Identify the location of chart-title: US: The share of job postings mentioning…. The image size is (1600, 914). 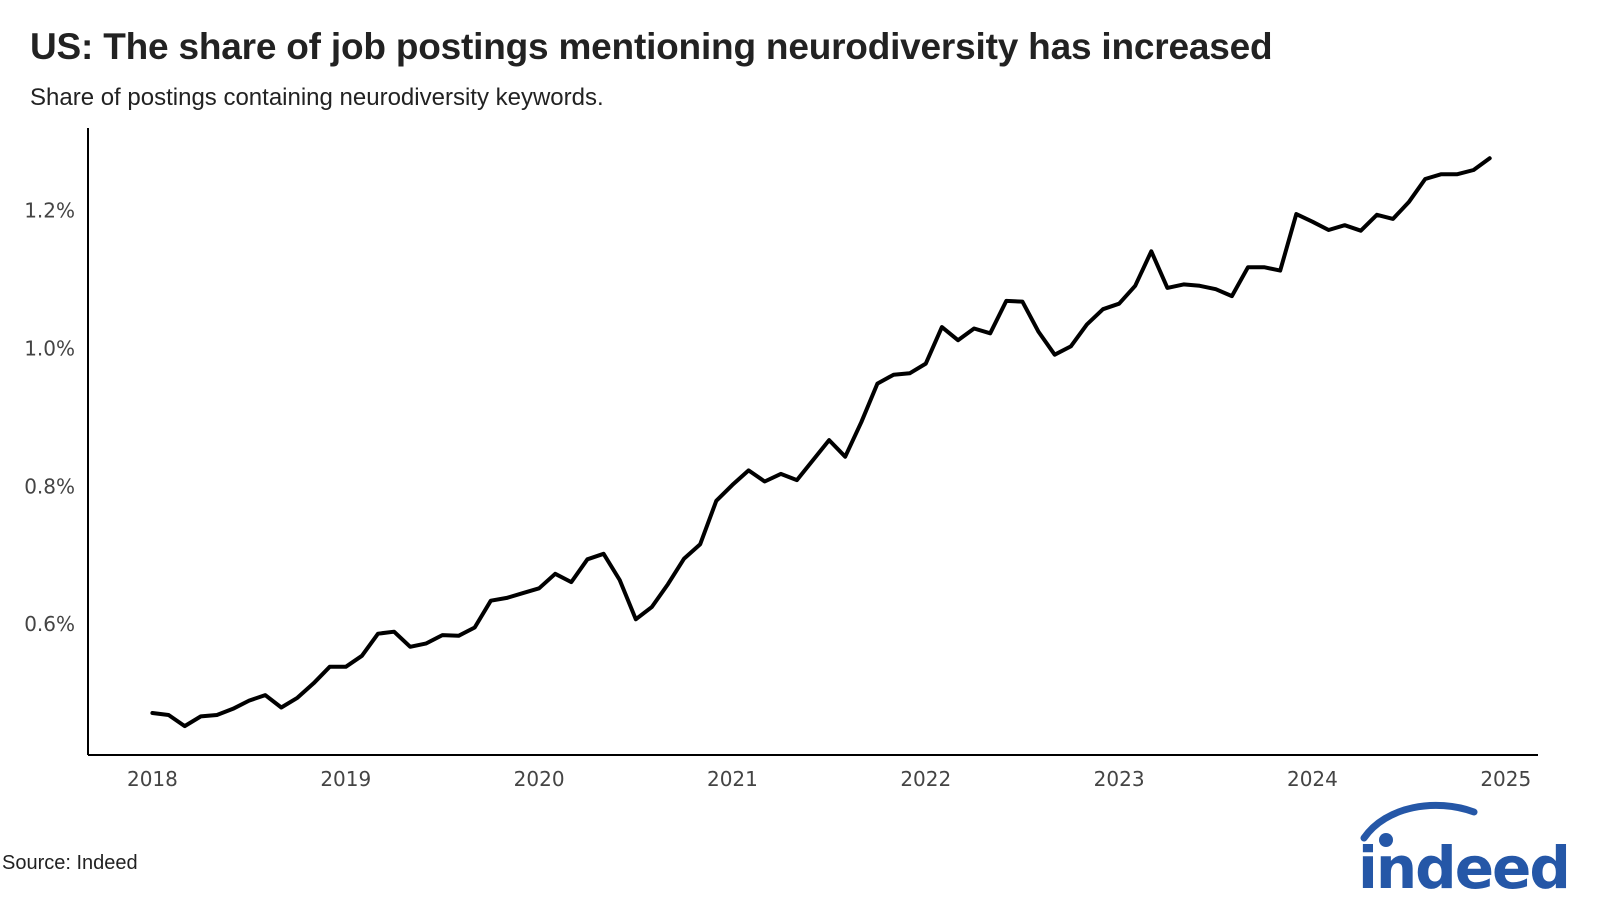
(651, 46).